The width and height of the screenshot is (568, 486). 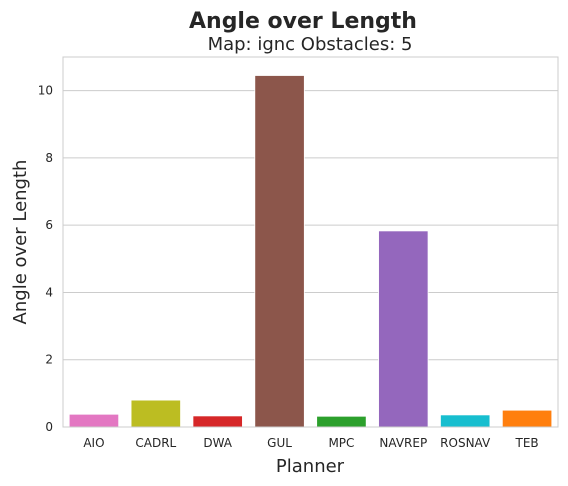 What do you see at coordinates (527, 418) in the screenshot?
I see `bar-teb` at bounding box center [527, 418].